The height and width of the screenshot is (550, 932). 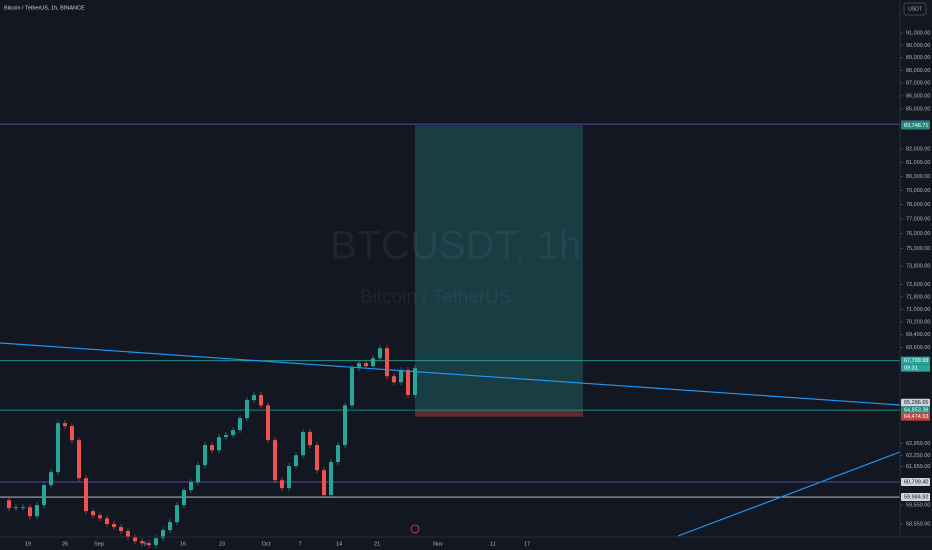 I want to click on price-badge-label: 59,984.92, so click(x=916, y=497).